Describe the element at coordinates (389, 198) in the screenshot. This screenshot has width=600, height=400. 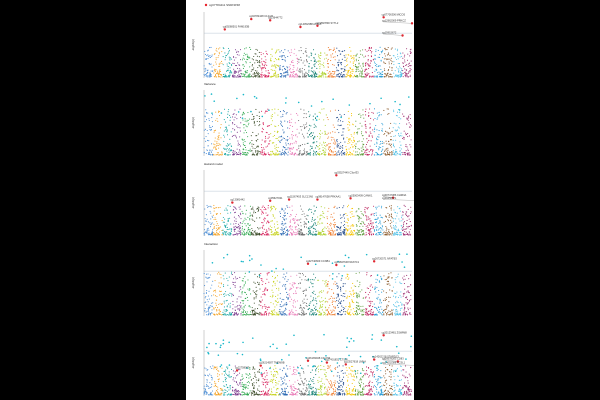
I see `highlight-label: cg09456571` at that location.